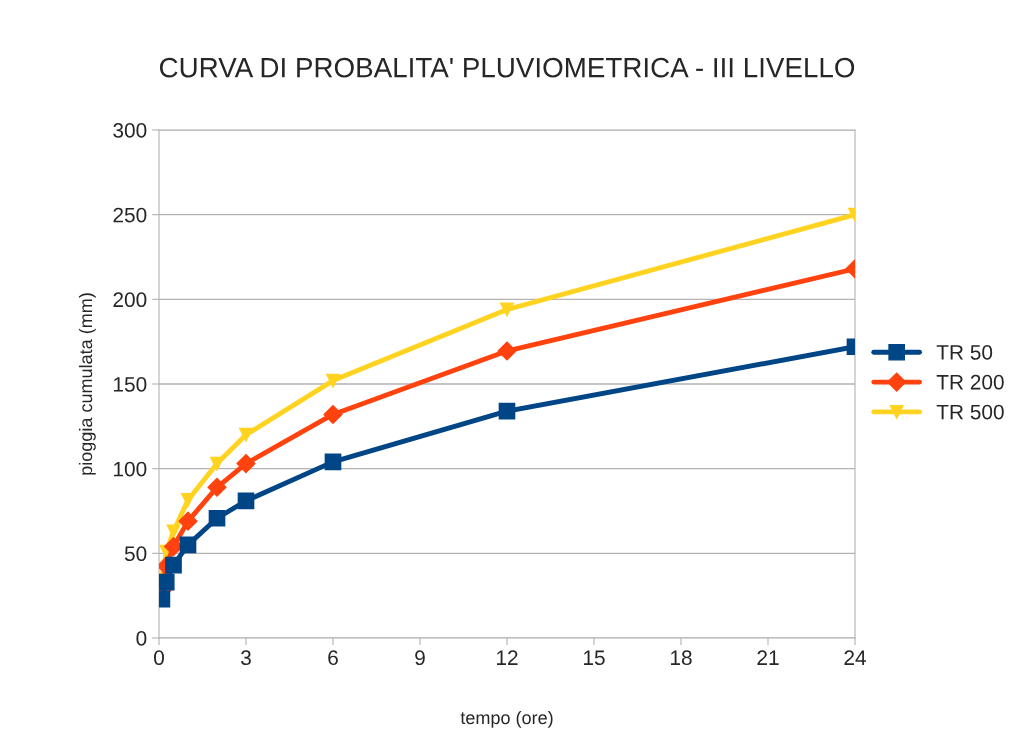  Describe the element at coordinates (130, 215) in the screenshot. I see `y-tick-label: 250` at that location.